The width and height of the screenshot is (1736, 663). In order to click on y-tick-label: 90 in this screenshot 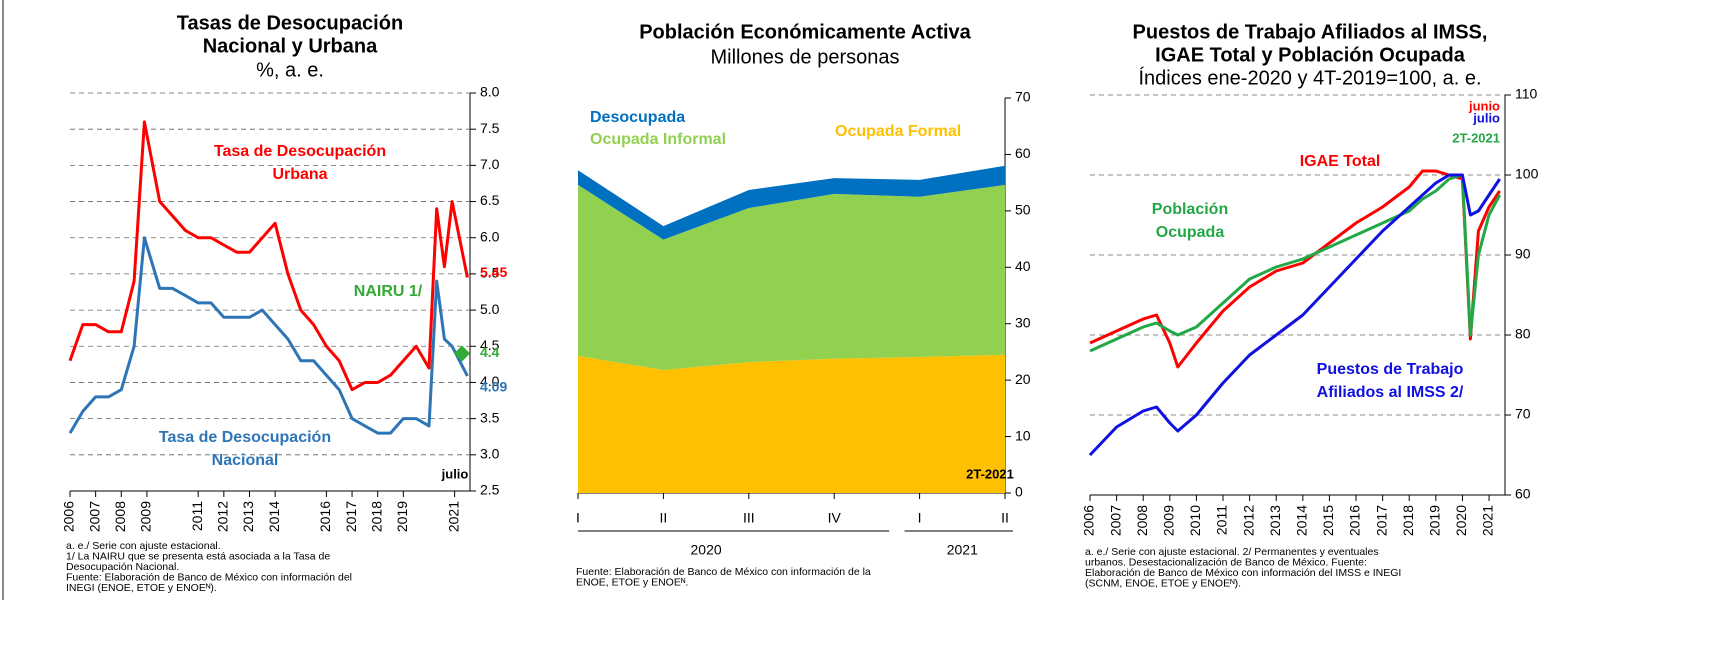, I will do `click(1523, 254)`.